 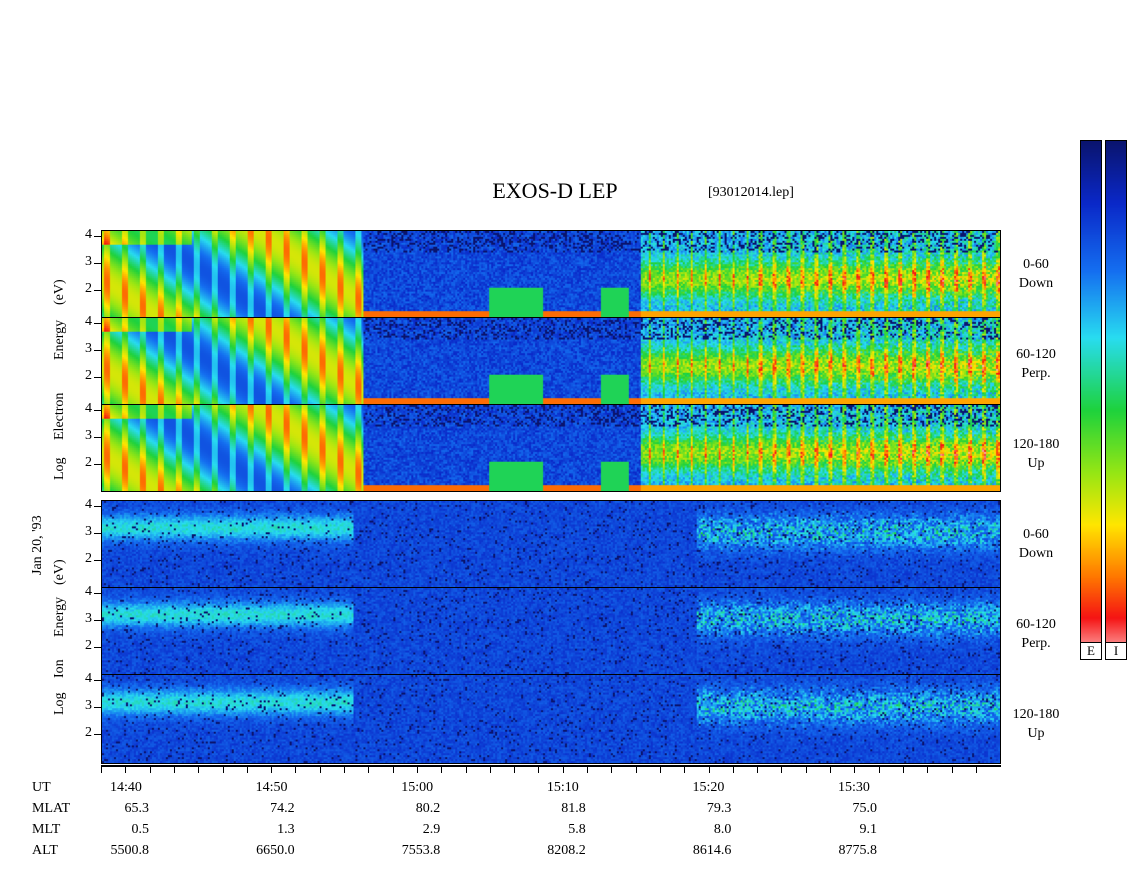 I want to click on row-label-ut: UT, so click(x=41, y=787).